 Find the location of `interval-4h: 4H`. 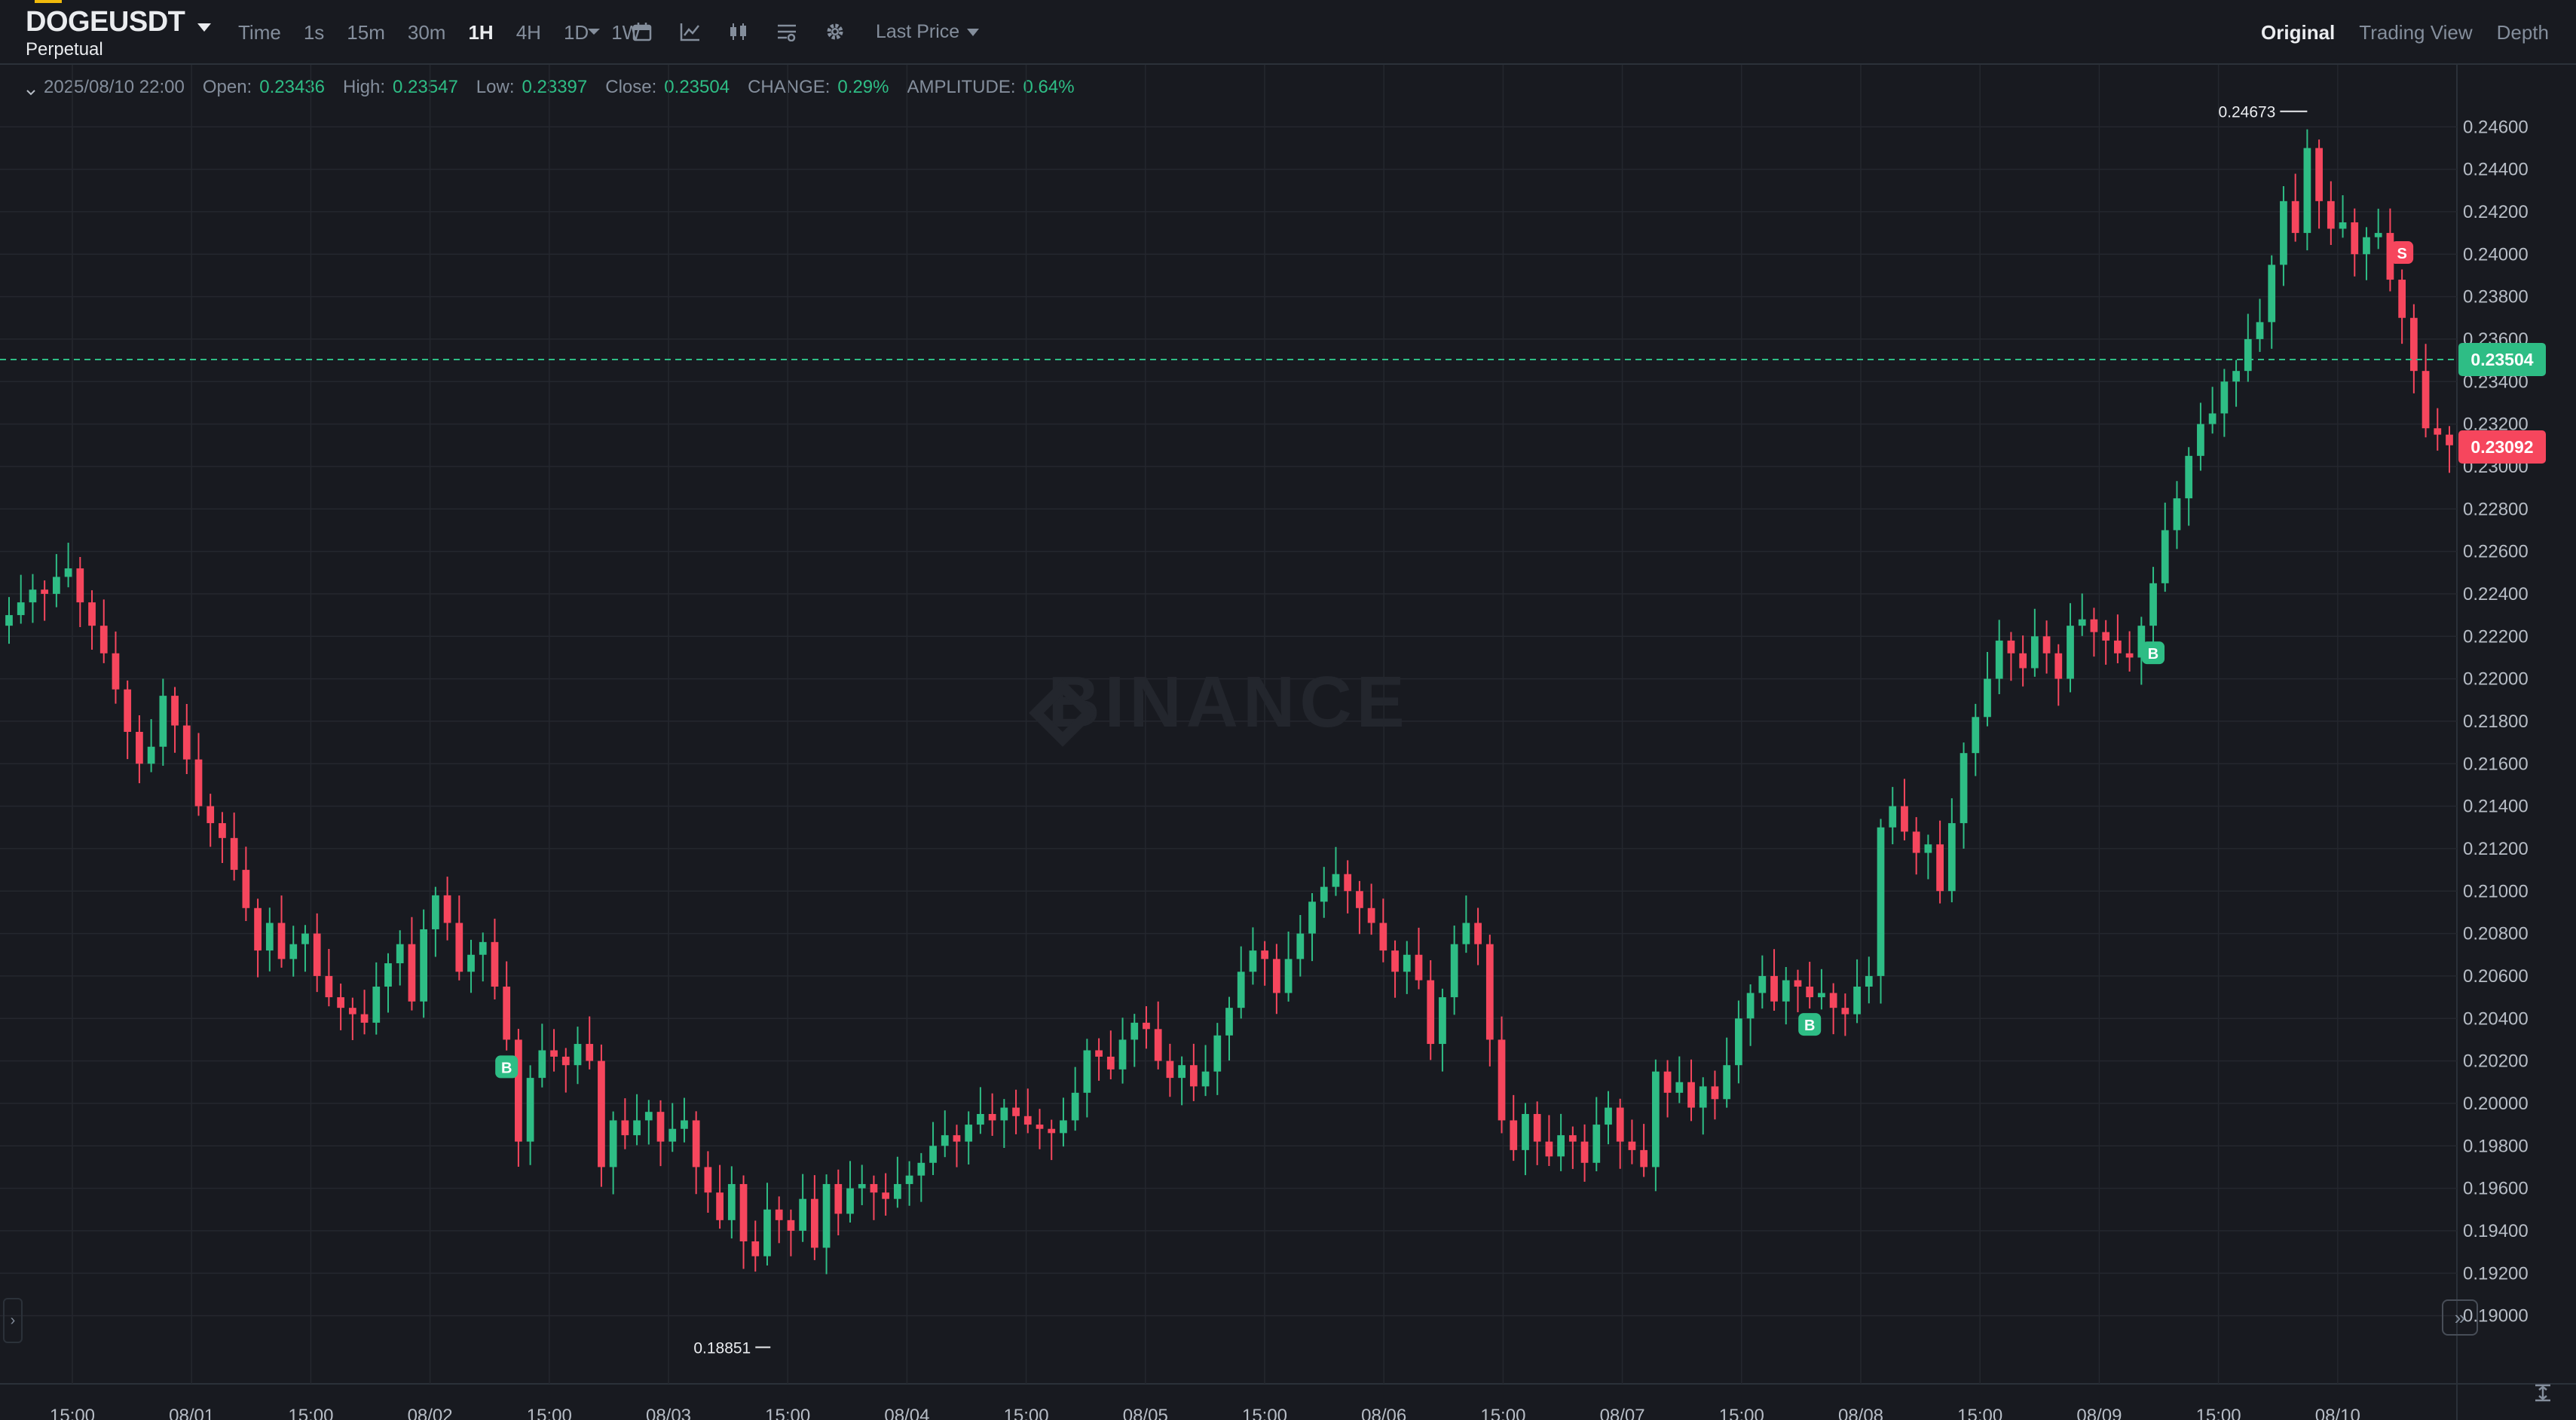

interval-4h: 4H is located at coordinates (528, 32).